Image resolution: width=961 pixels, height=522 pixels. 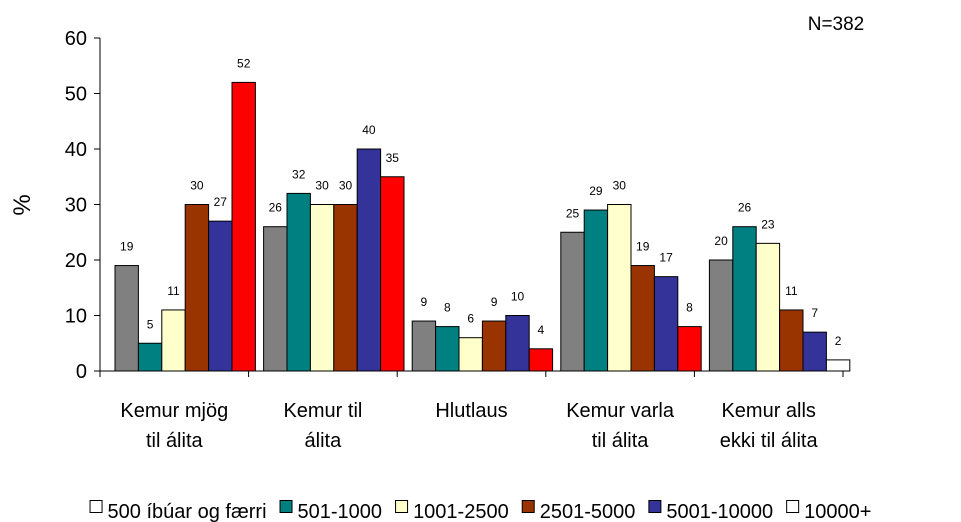 What do you see at coordinates (470, 319) in the screenshot?
I see `data-label: 6` at bounding box center [470, 319].